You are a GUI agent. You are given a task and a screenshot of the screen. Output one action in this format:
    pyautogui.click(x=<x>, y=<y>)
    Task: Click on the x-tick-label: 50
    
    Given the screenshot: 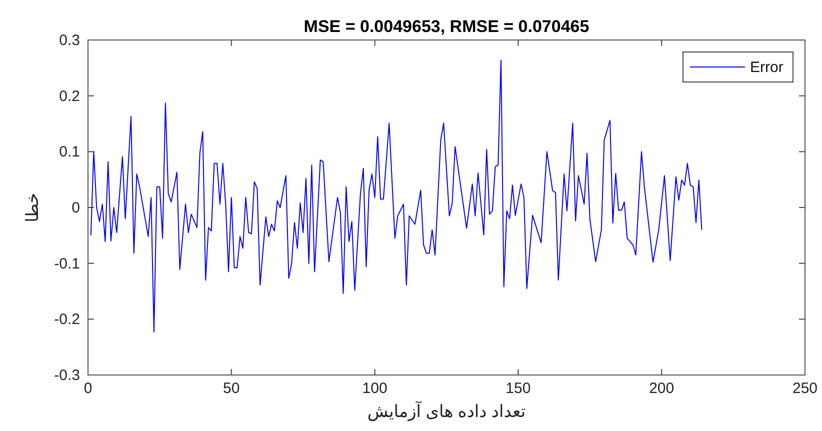 What is the action you would take?
    pyautogui.click(x=231, y=388)
    